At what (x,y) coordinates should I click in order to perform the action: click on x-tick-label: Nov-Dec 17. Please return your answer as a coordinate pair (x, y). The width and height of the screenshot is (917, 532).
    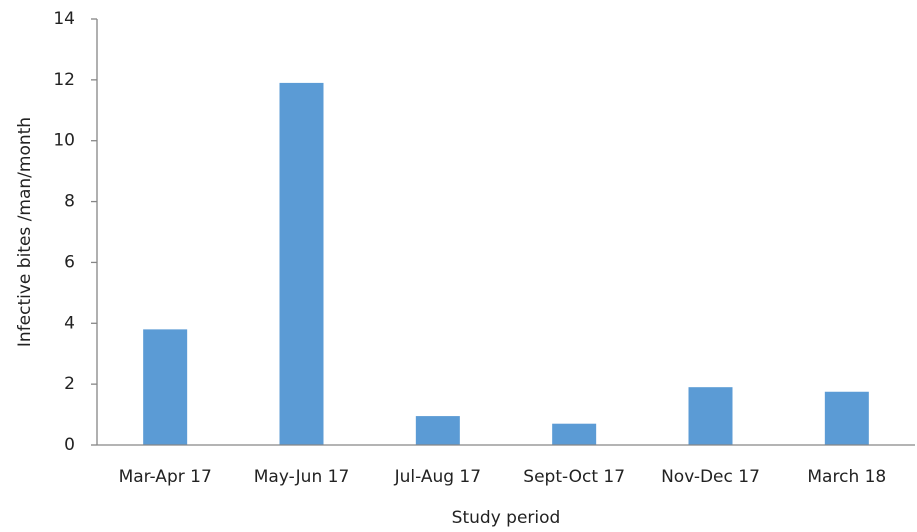
    Looking at the image, I should click on (710, 477).